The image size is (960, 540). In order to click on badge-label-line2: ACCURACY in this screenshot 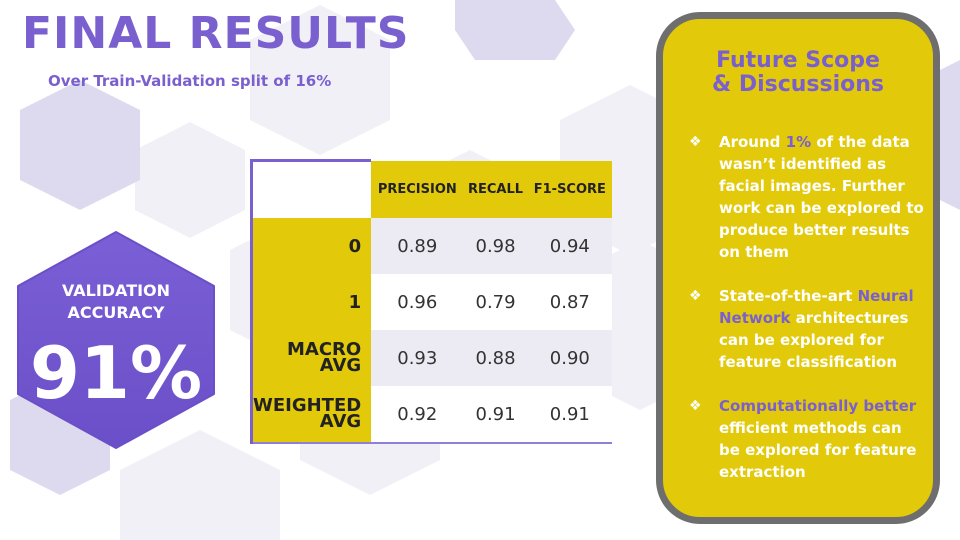, I will do `click(116, 312)`.